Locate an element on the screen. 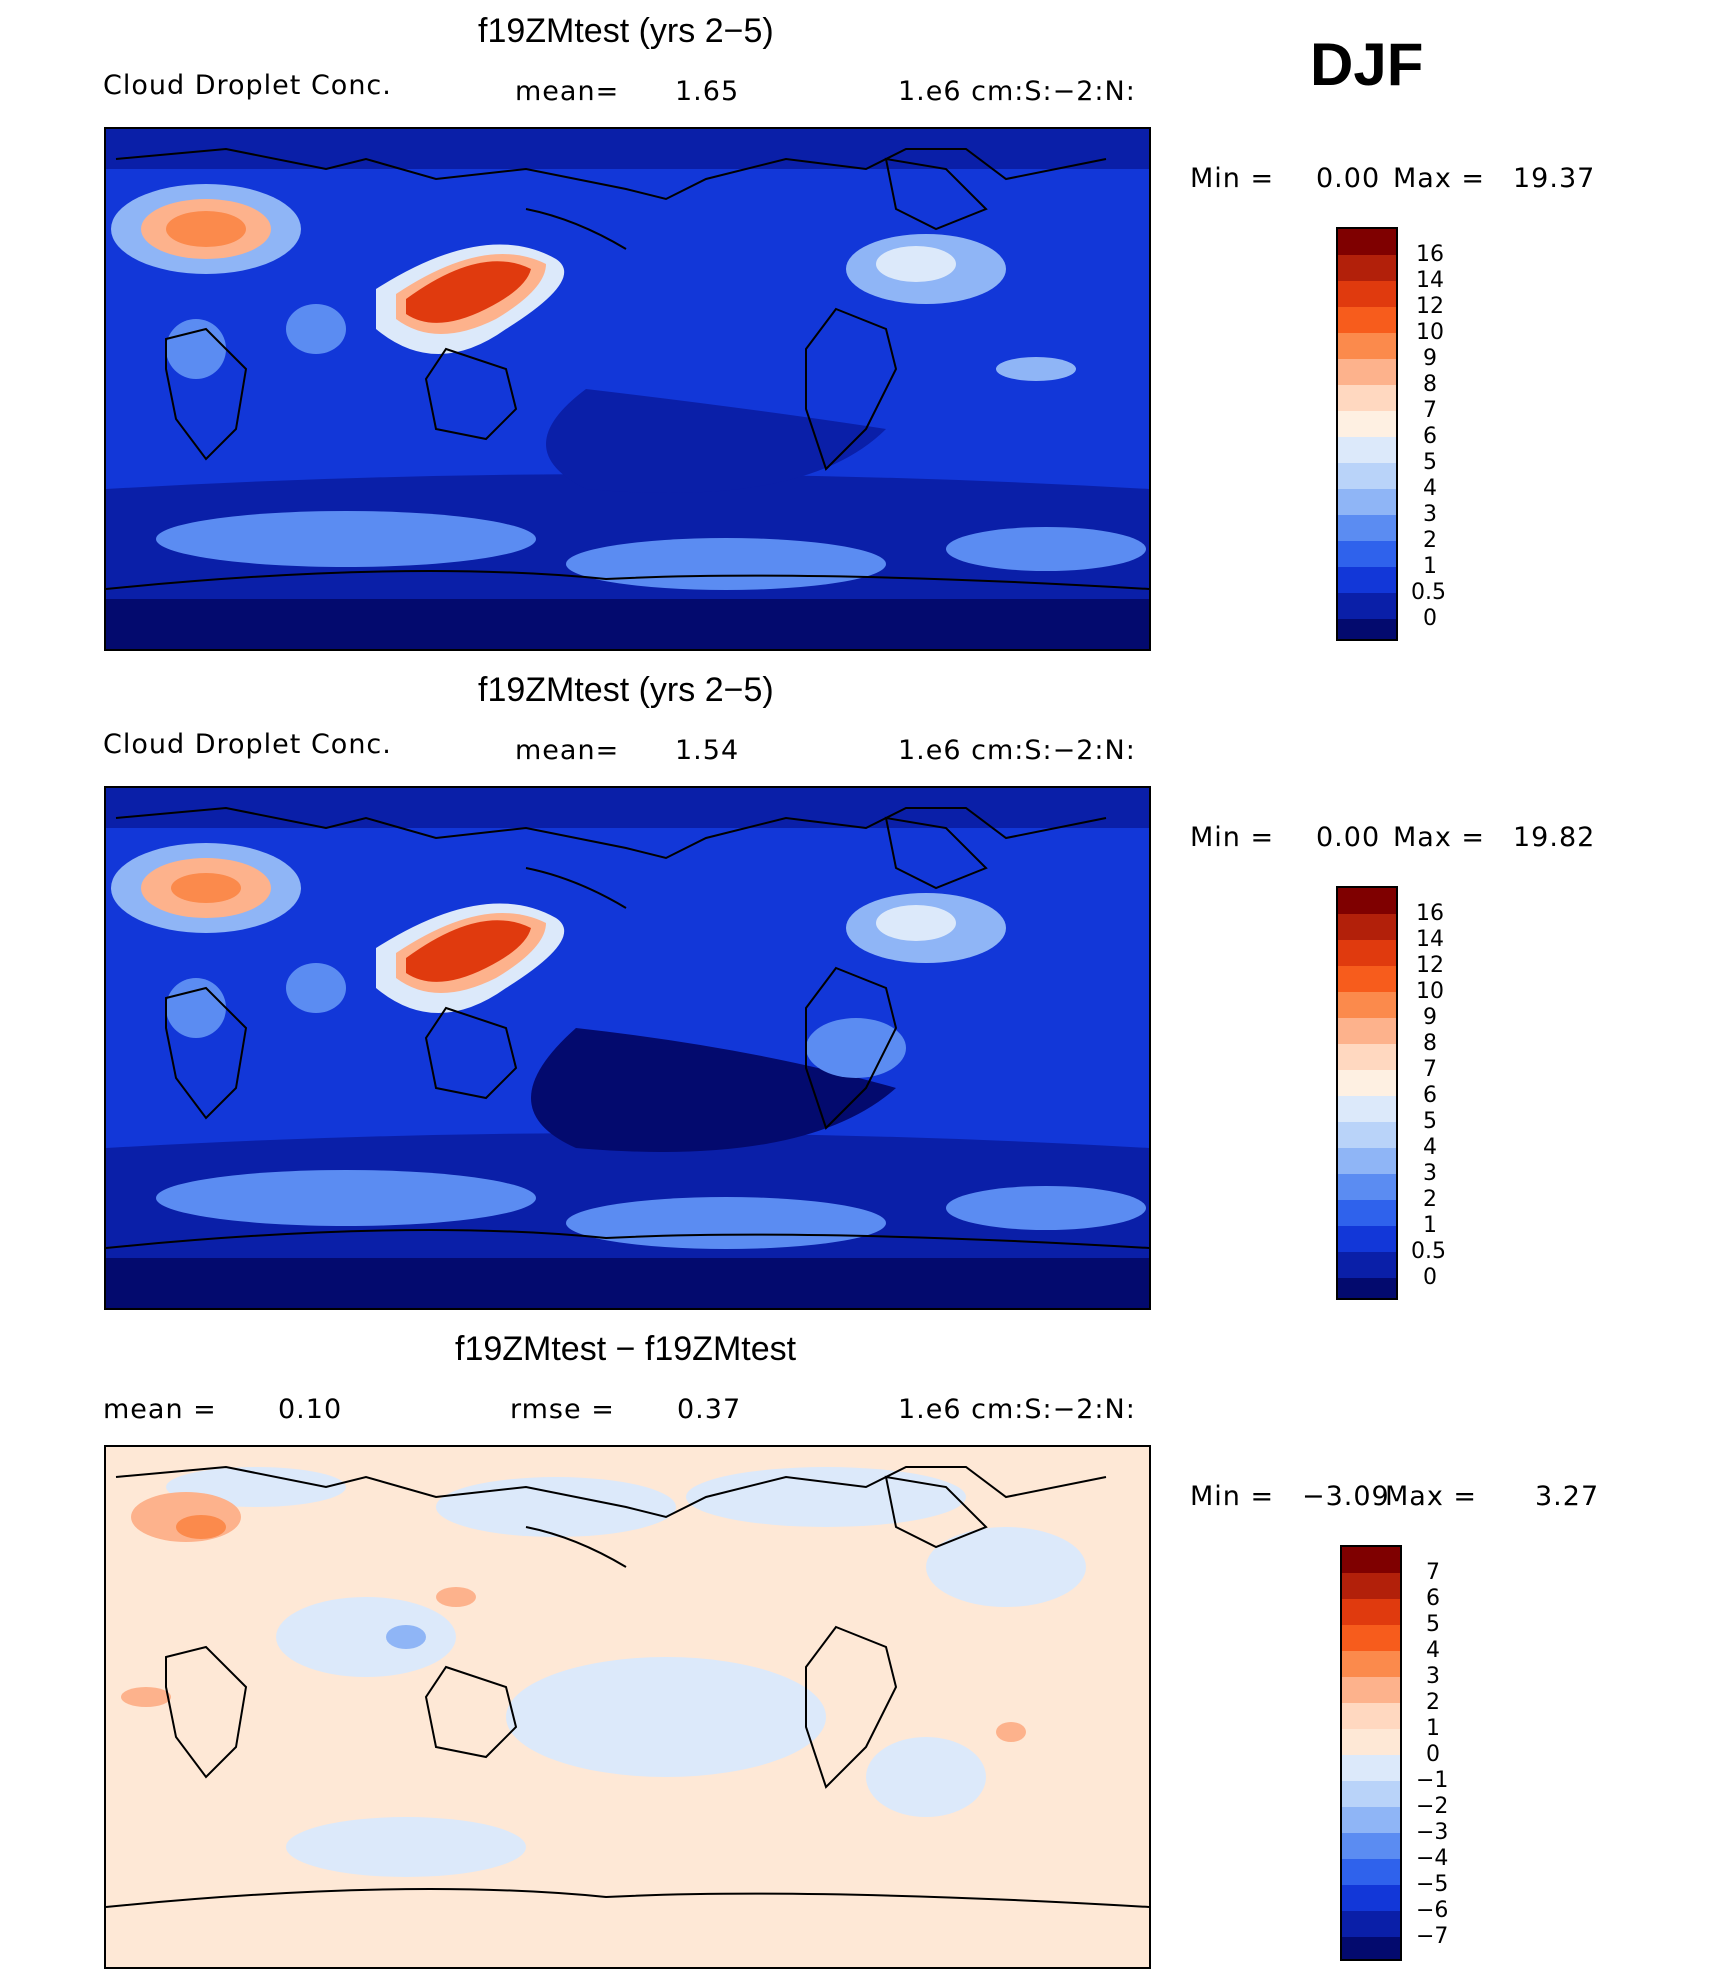  mean-label: mean = is located at coordinates (160, 1409).